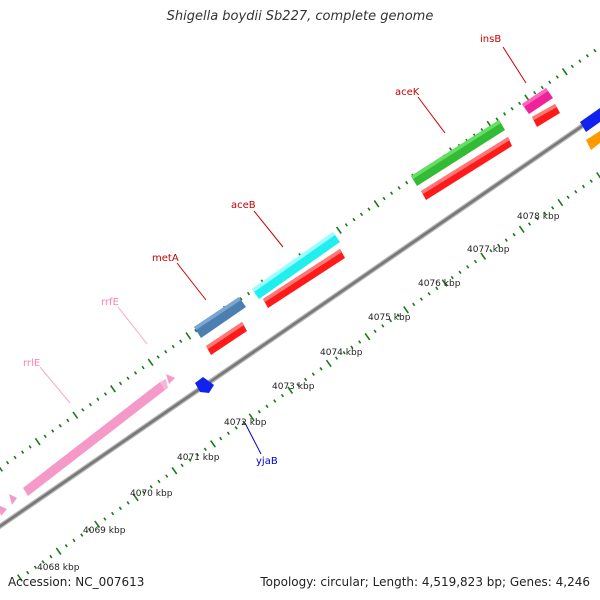 The width and height of the screenshot is (600, 600). What do you see at coordinates (226, 338) in the screenshot?
I see `cds-metA` at bounding box center [226, 338].